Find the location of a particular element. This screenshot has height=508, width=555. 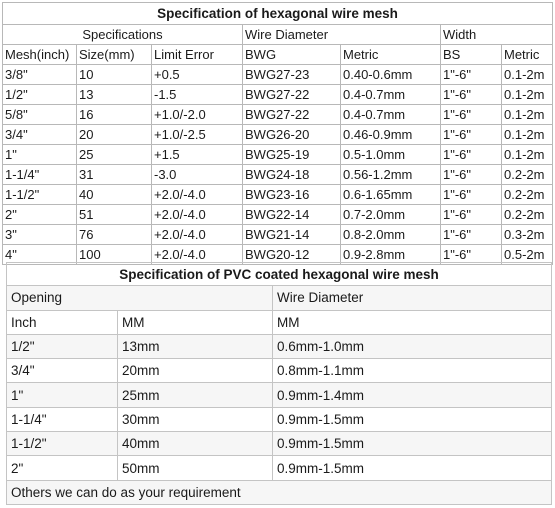

column-header-inch: Inch is located at coordinates (62, 322).